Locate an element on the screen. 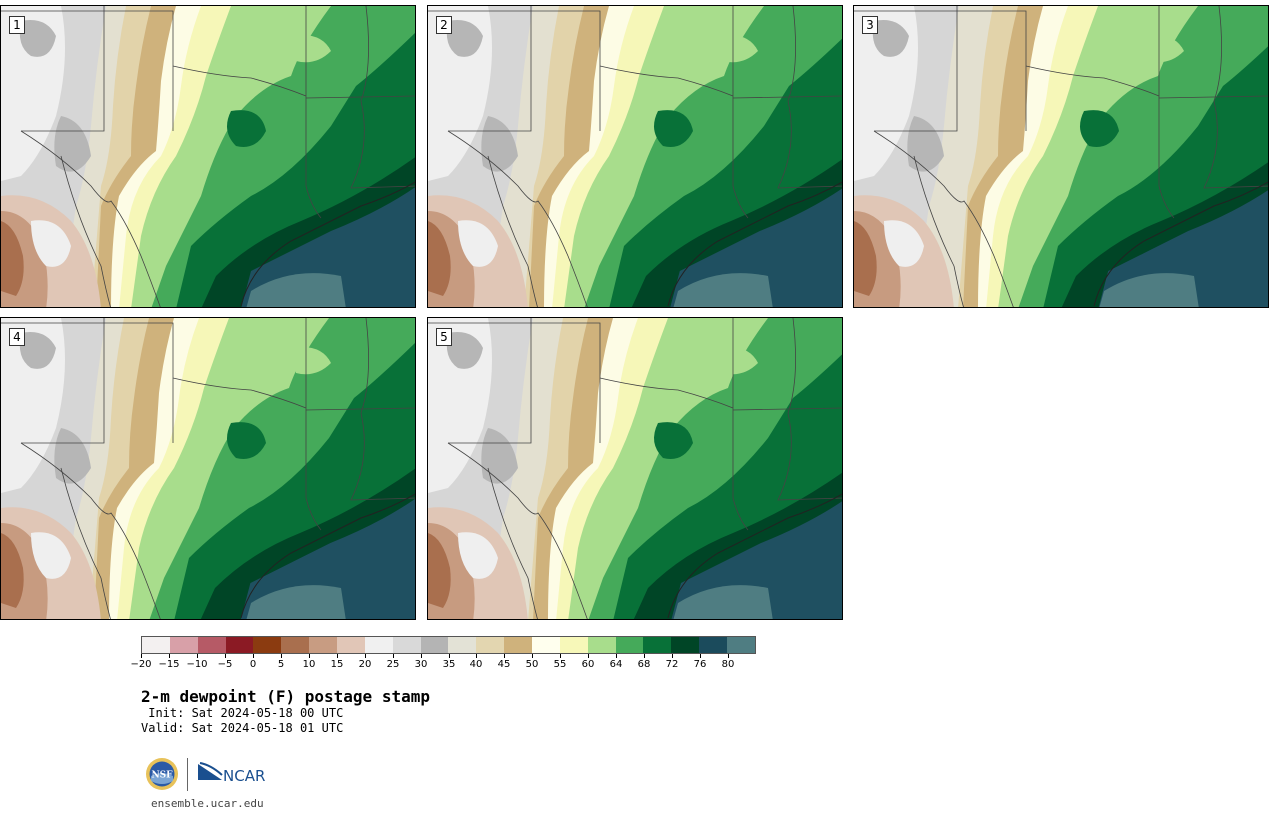 Image resolution: width=1280 pixels, height=815 pixels. colorbar-tick-label: 5 is located at coordinates (281, 664).